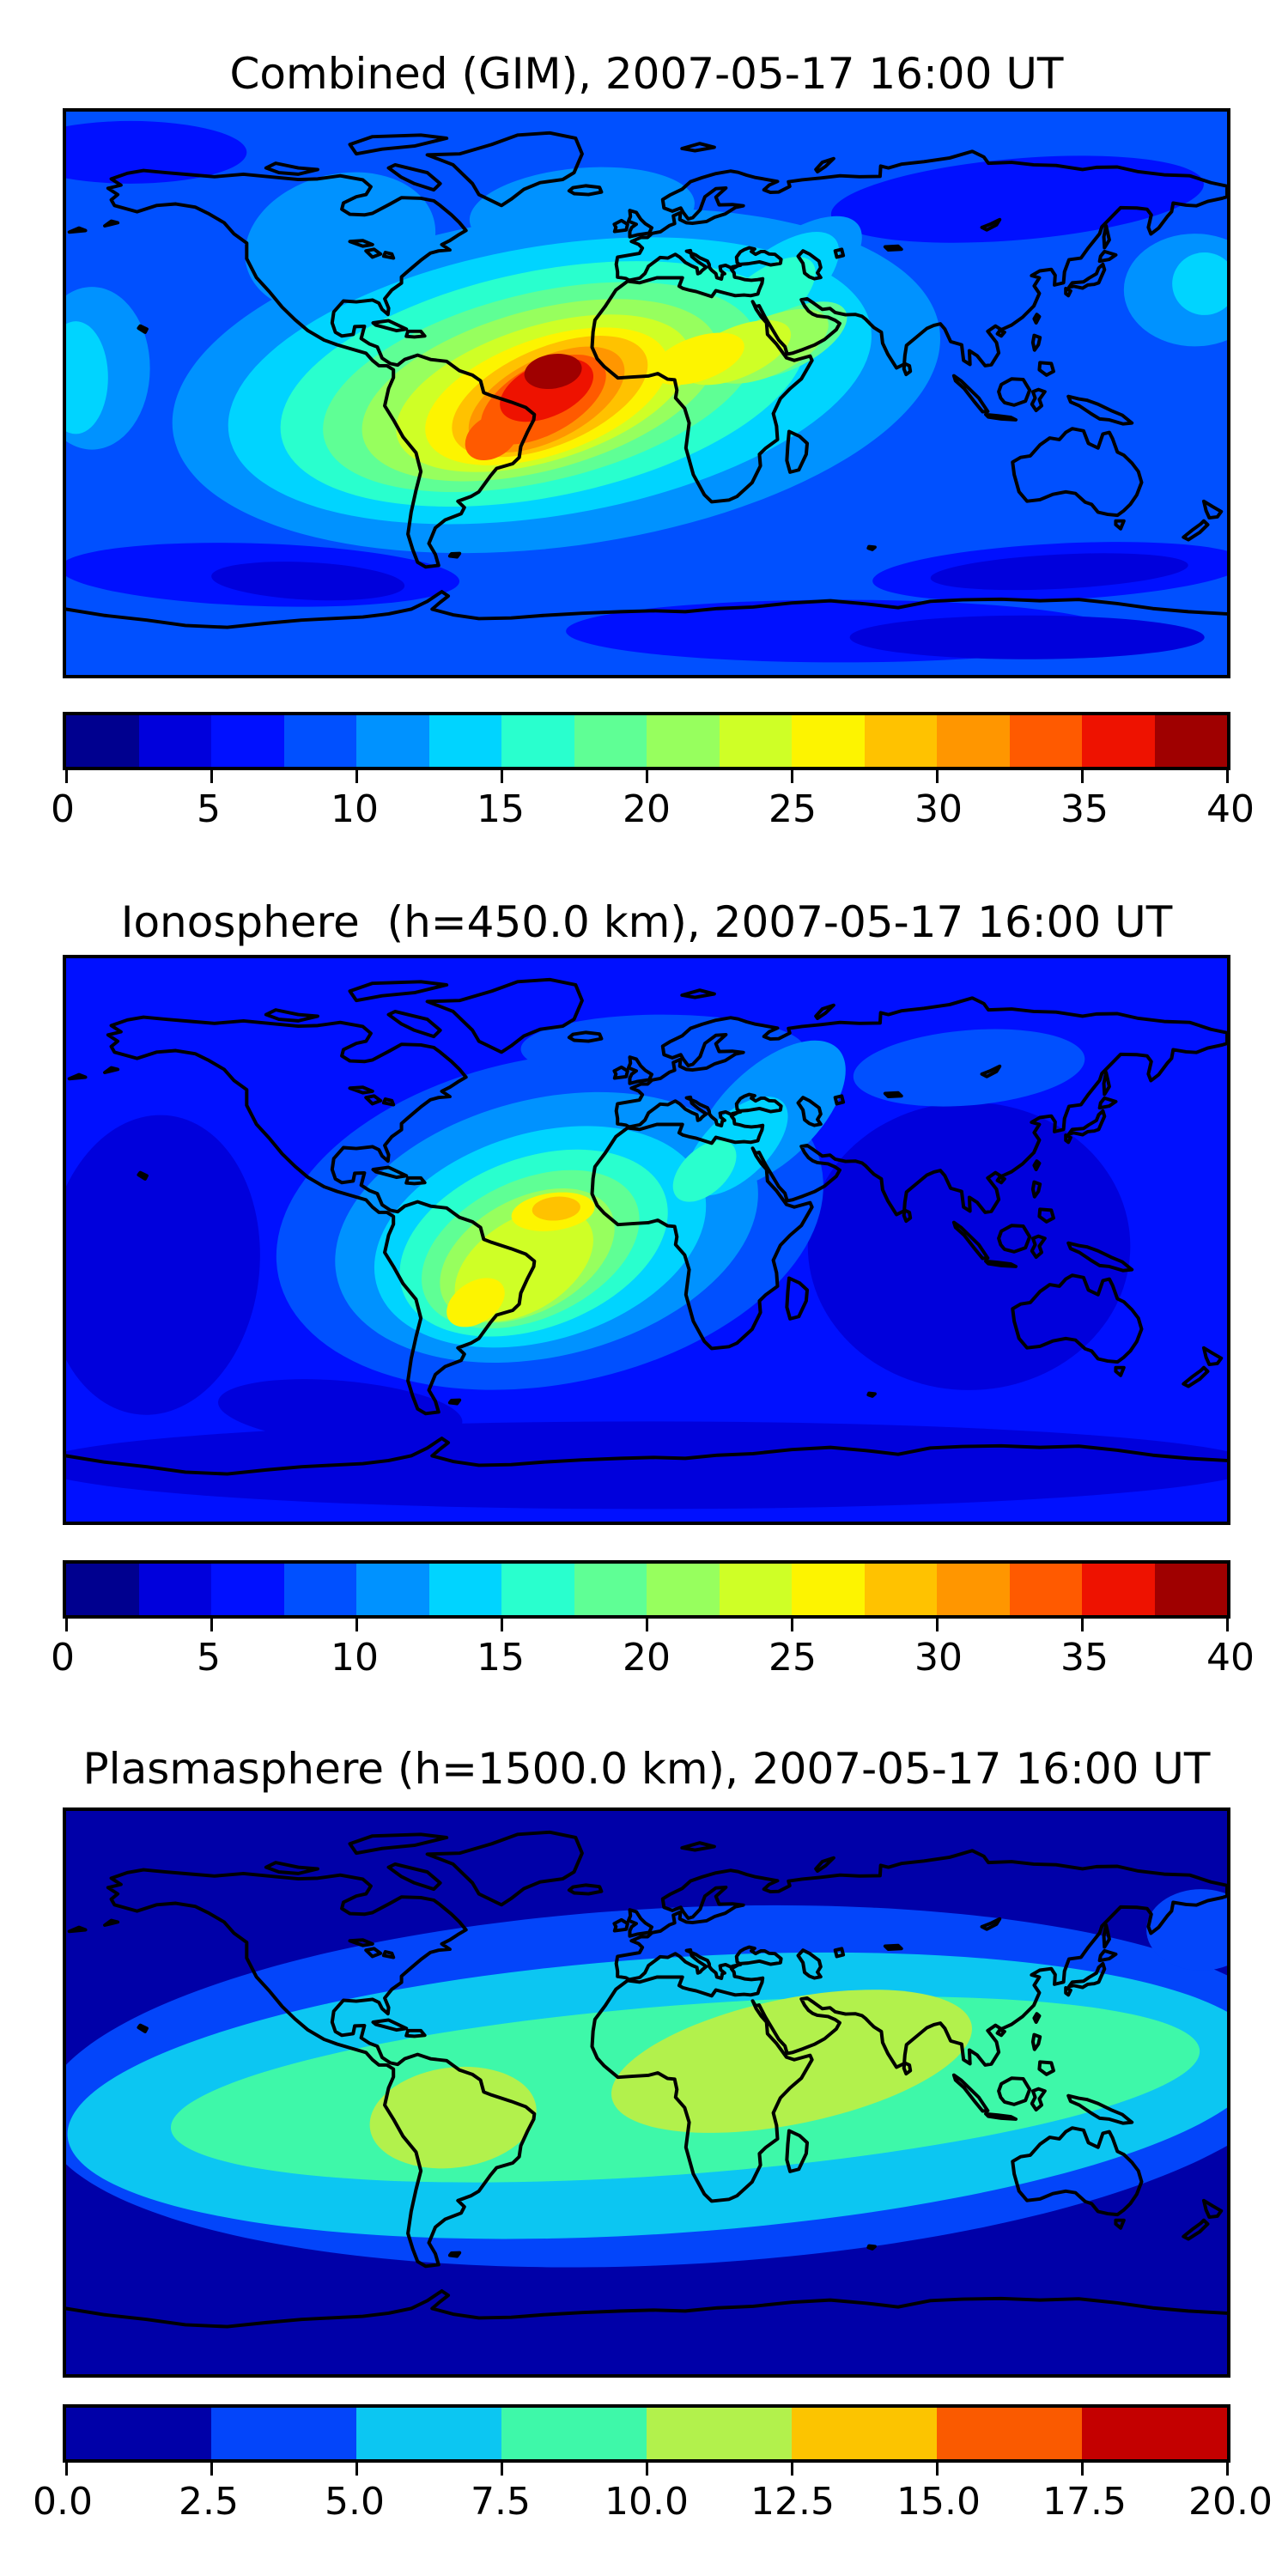 This screenshot has width=1288, height=2576. Describe the element at coordinates (792, 2502) in the screenshot. I see `colorbar-tick-label: 12.5` at that location.